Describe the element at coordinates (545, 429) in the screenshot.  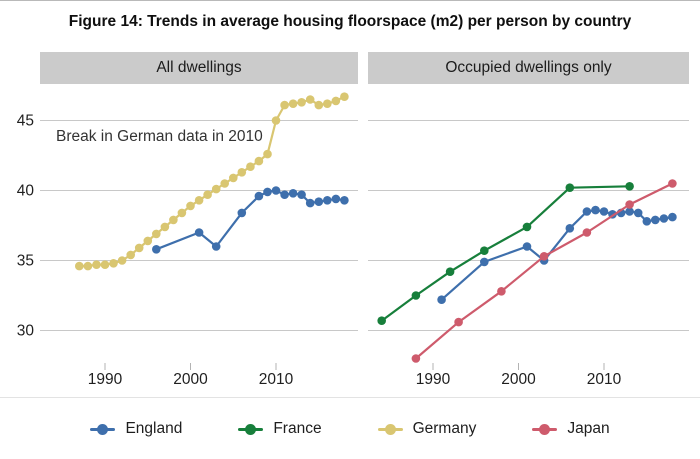
I see `japan-series-marker-icon` at that location.